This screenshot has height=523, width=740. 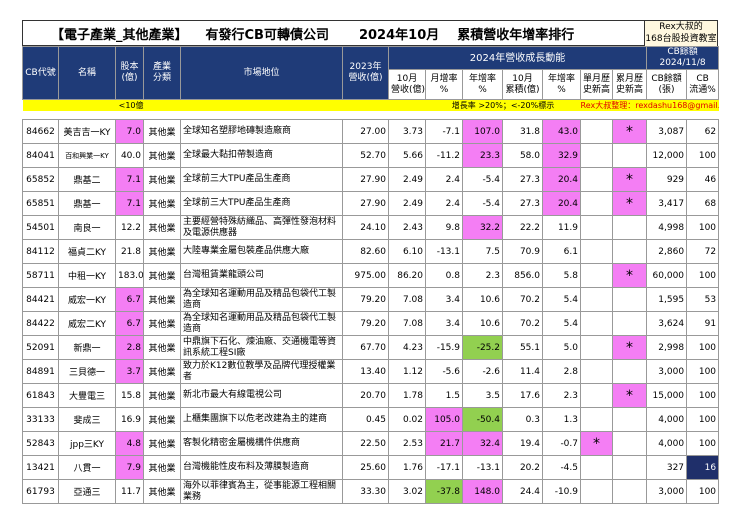 I want to click on cell: 20.4, so click(x=561, y=179).